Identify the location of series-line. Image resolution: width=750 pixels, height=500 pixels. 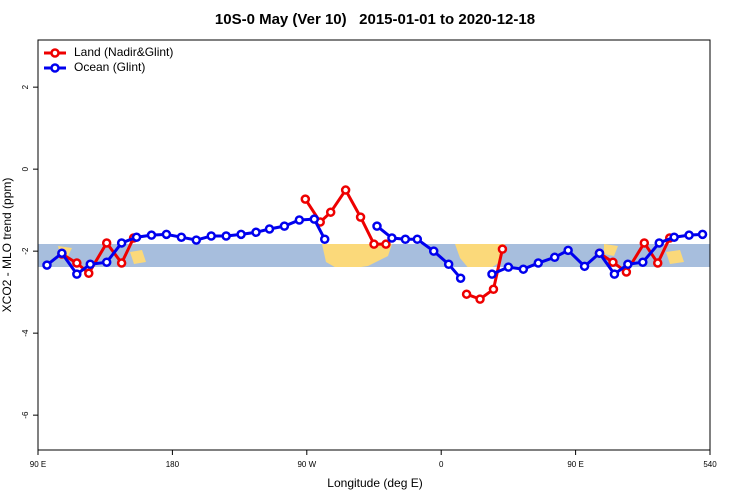
(485, 274).